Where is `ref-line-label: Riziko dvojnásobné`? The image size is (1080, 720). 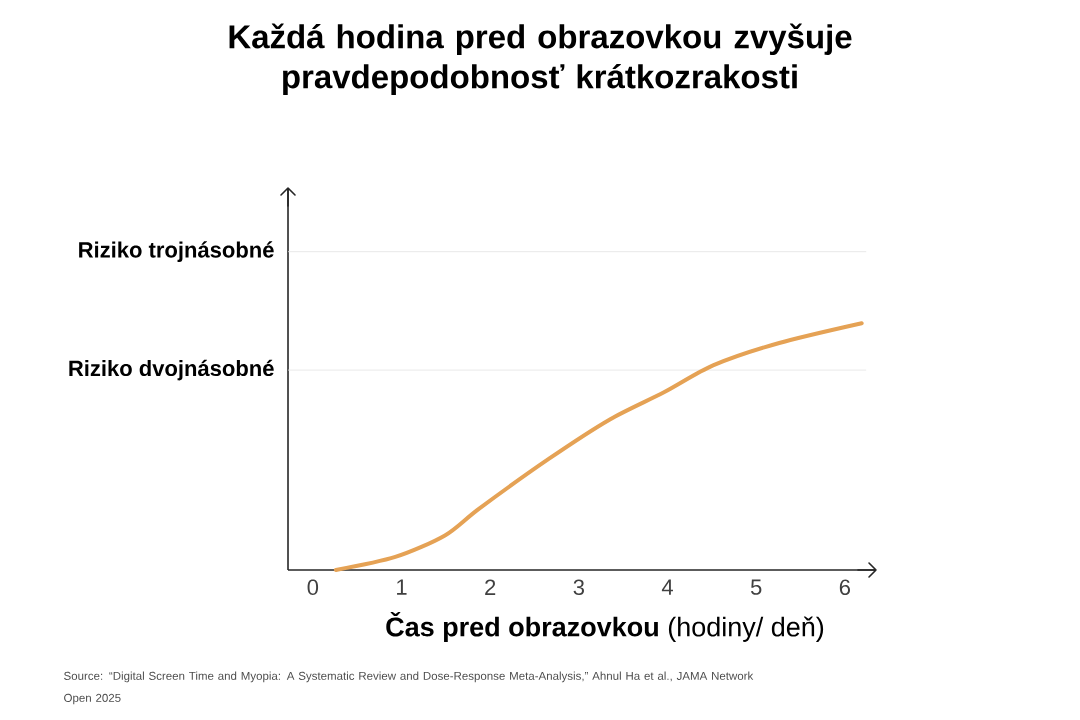 ref-line-label: Riziko dvojnásobné is located at coordinates (171, 370).